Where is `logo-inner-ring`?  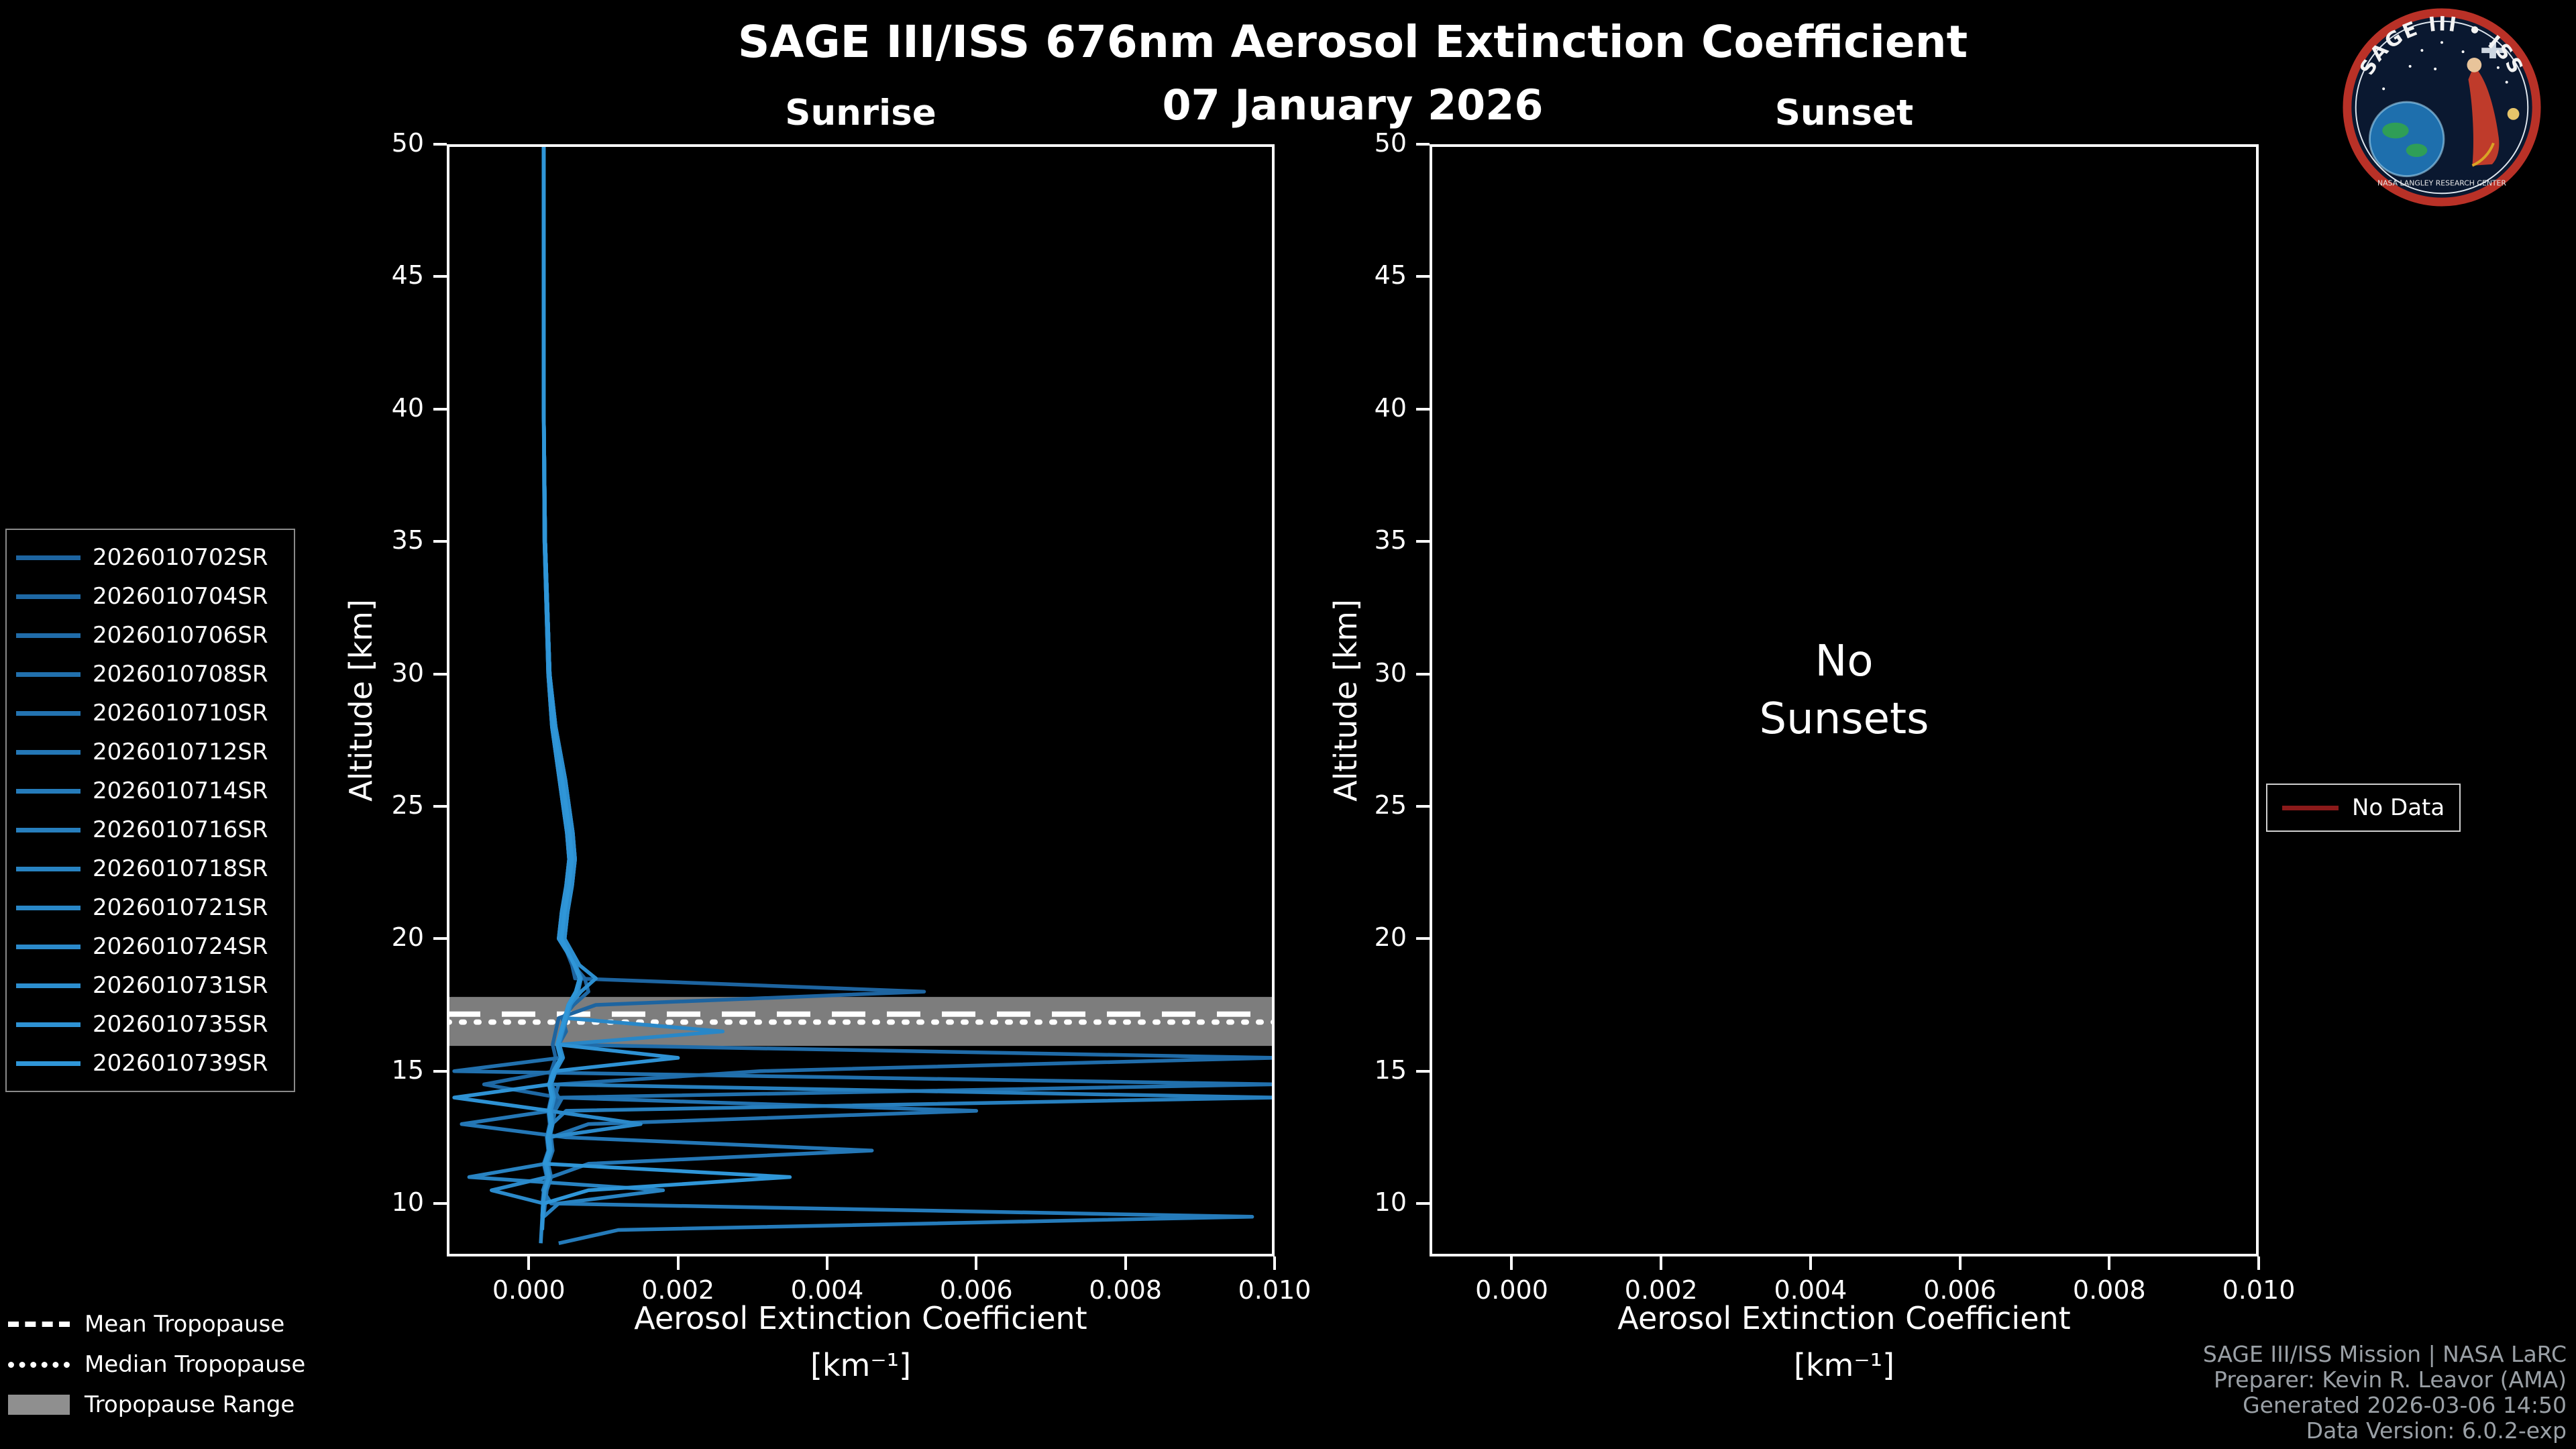
logo-inner-ring is located at coordinates (2442, 107).